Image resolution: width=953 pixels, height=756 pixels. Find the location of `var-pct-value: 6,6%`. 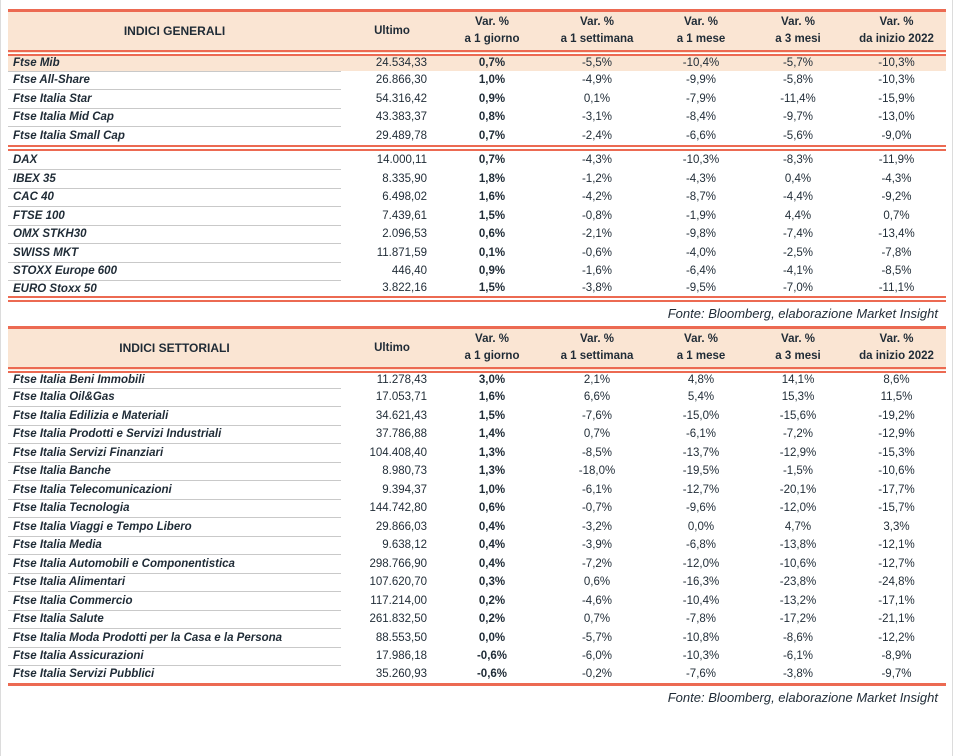

var-pct-value: 6,6% is located at coordinates (597, 397).